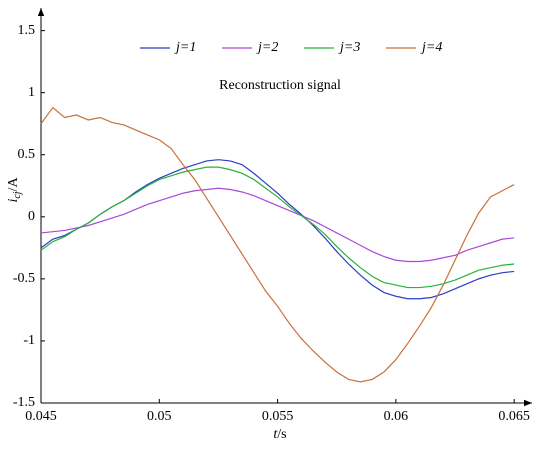 This screenshot has height=449, width=550. I want to click on y-tick-label: -1.5, so click(24, 402).